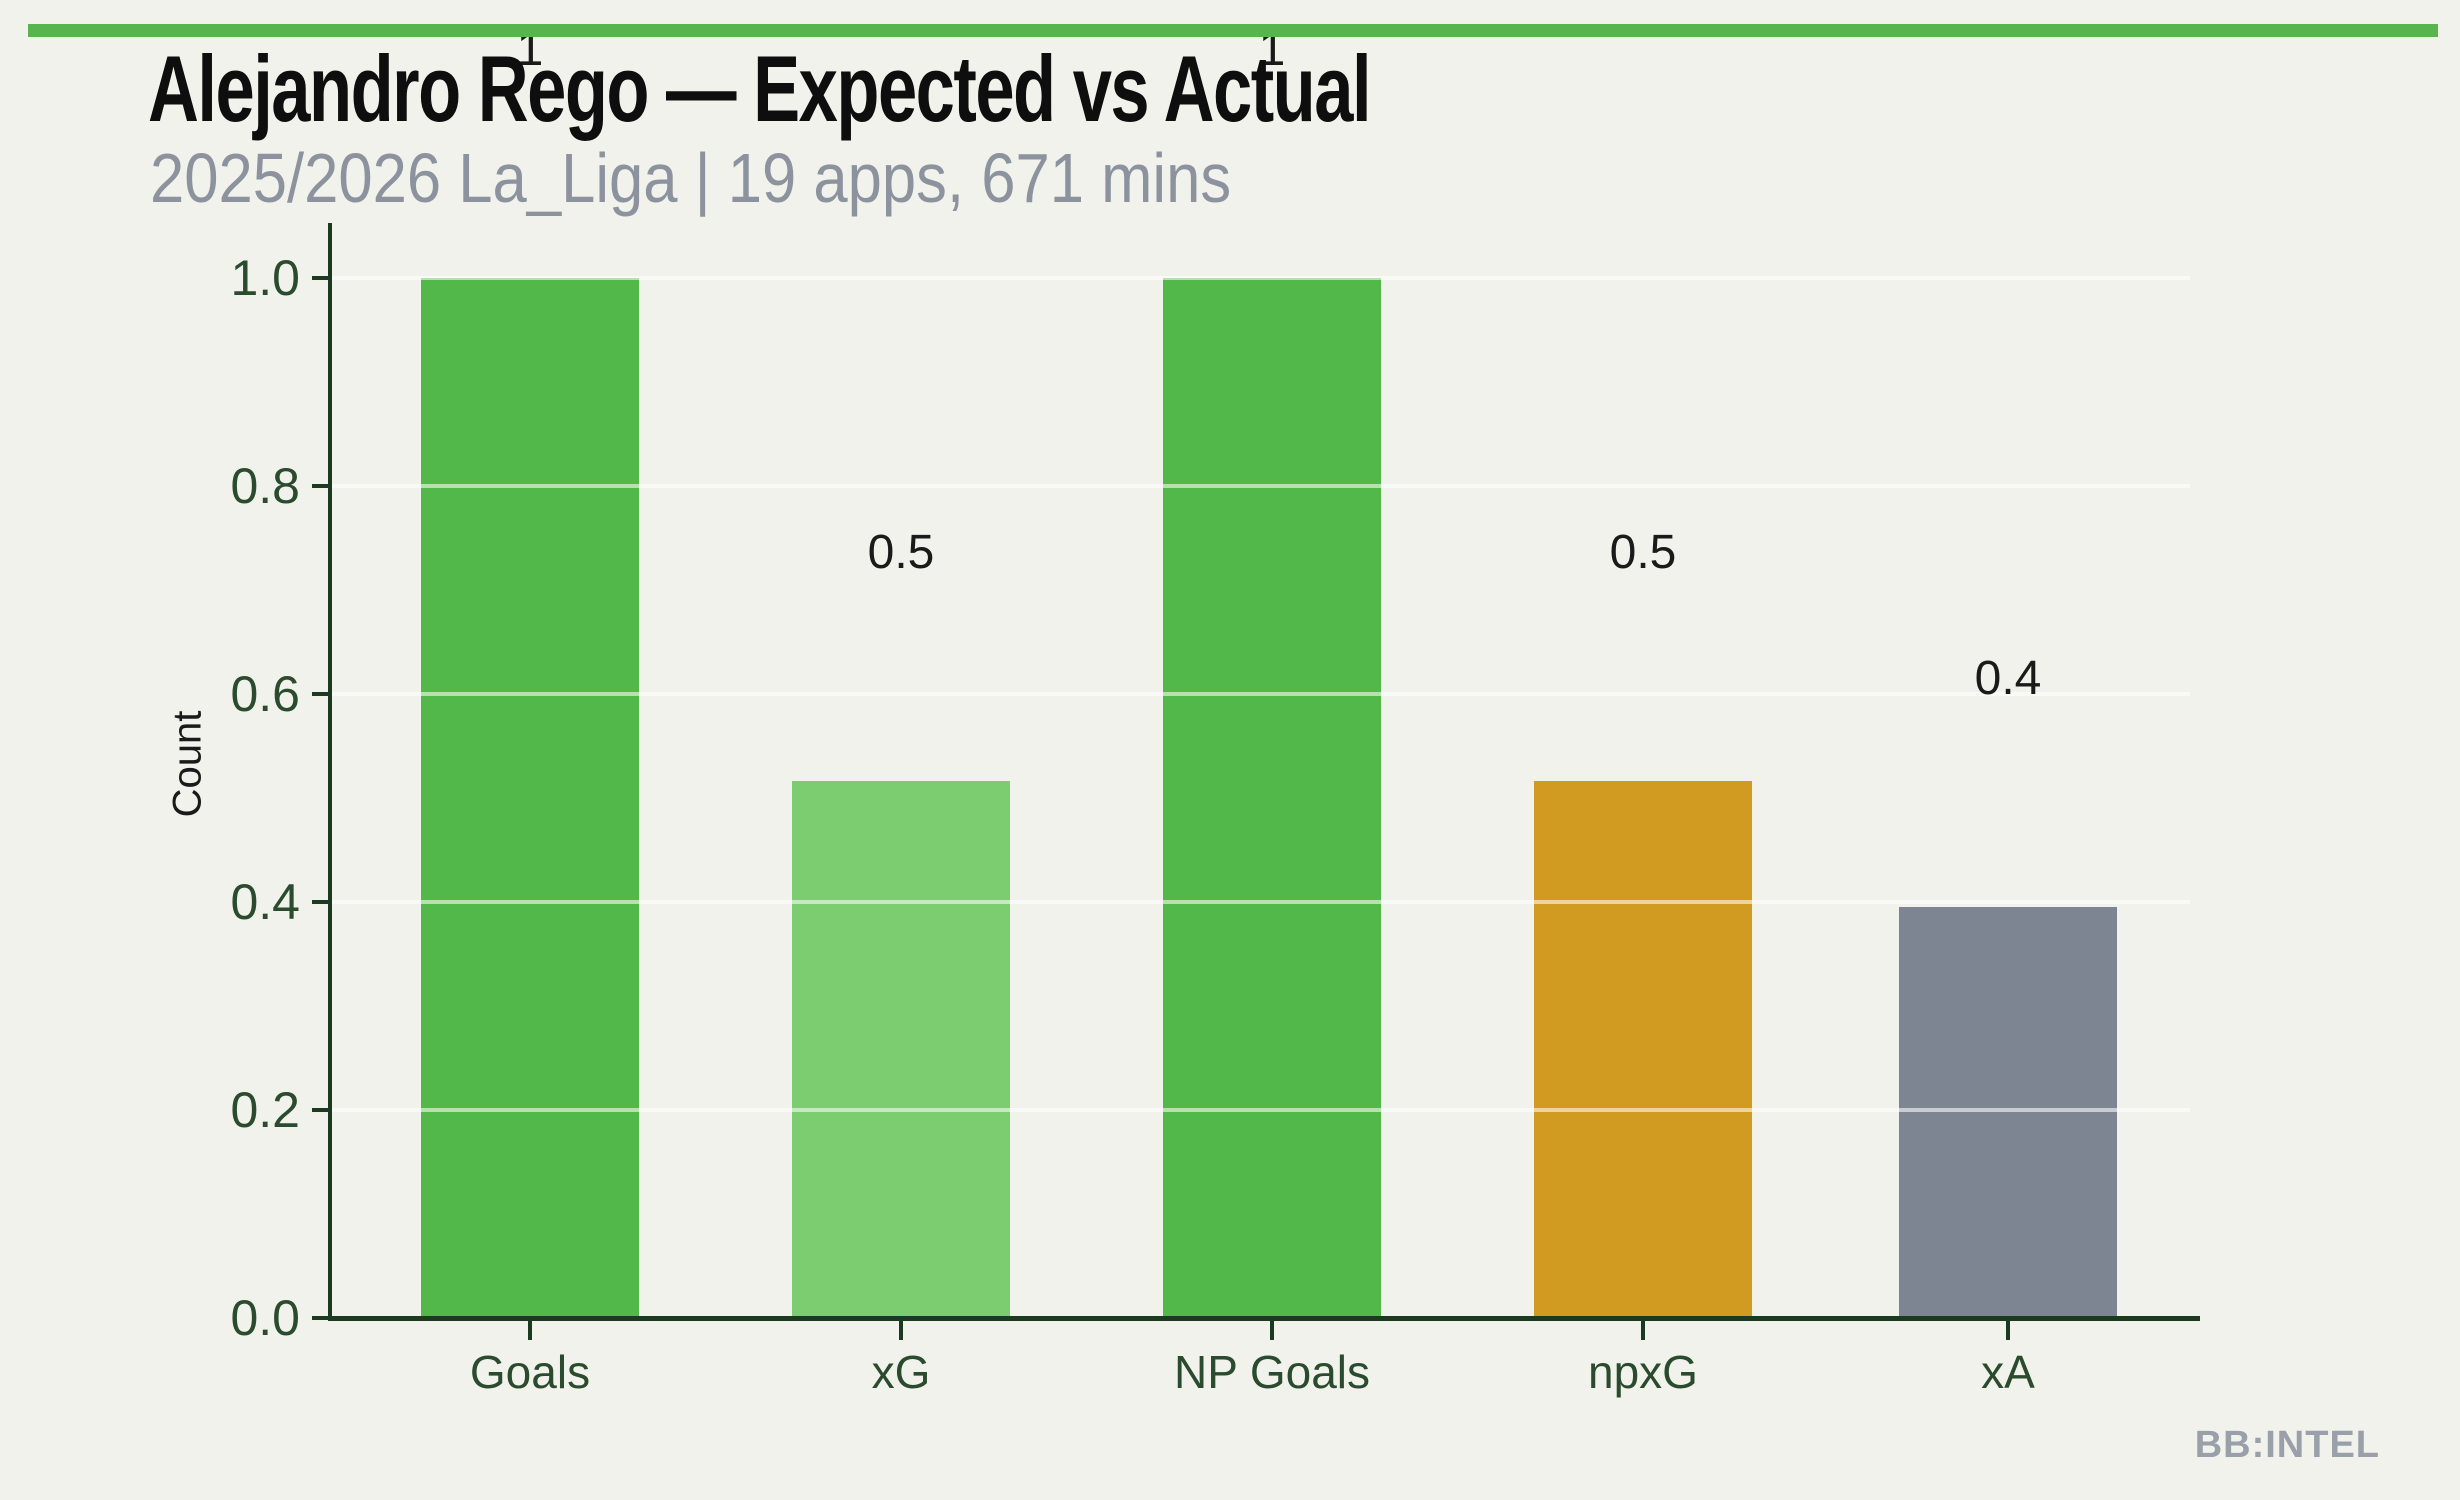 The image size is (2460, 1500). I want to click on x-axis-line, so click(1264, 1318).